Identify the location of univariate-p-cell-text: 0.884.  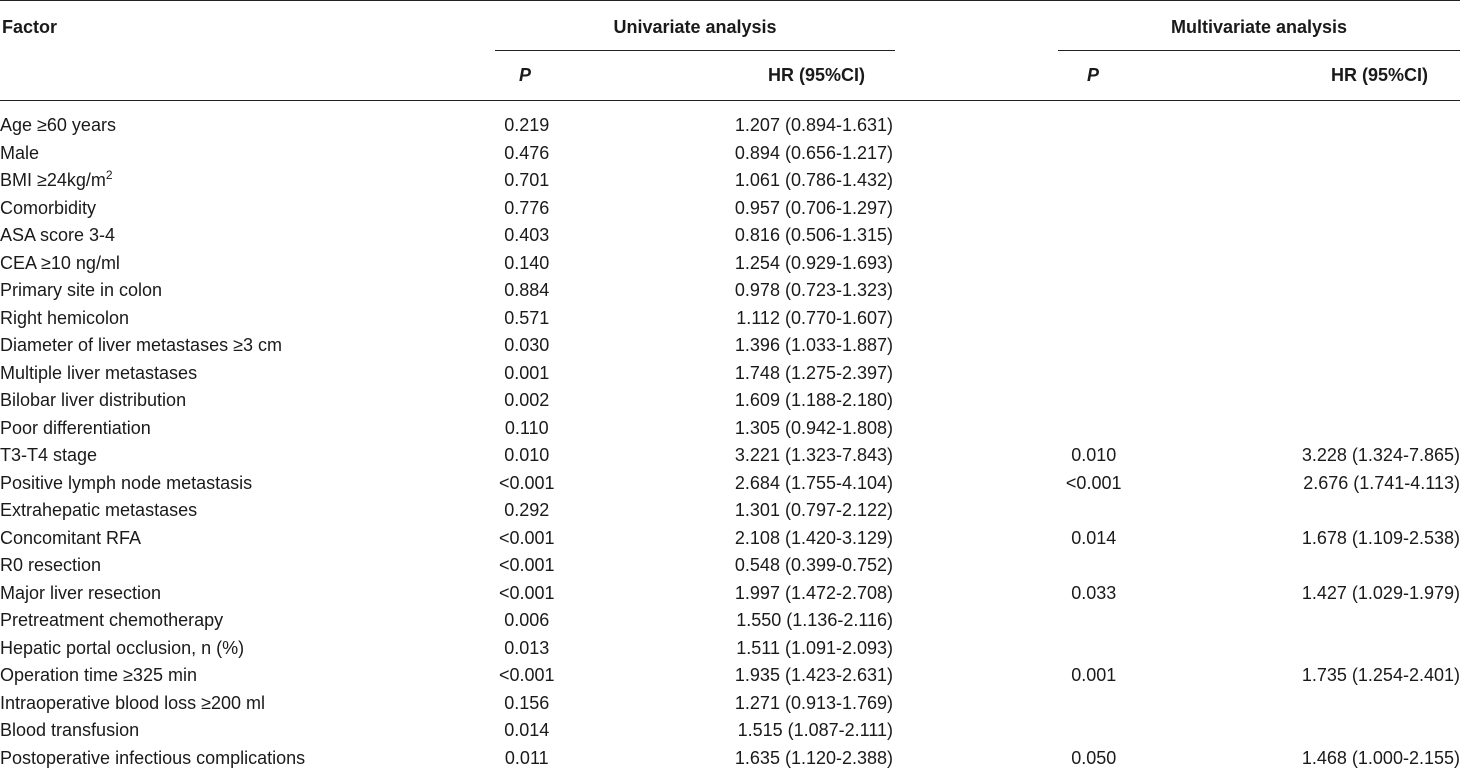
(526, 290).